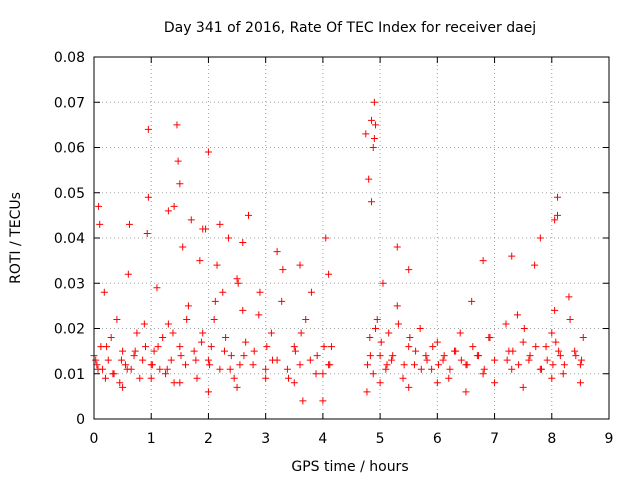 This screenshot has width=640, height=480. What do you see at coordinates (208, 439) in the screenshot?
I see `x-tick-label: 2` at bounding box center [208, 439].